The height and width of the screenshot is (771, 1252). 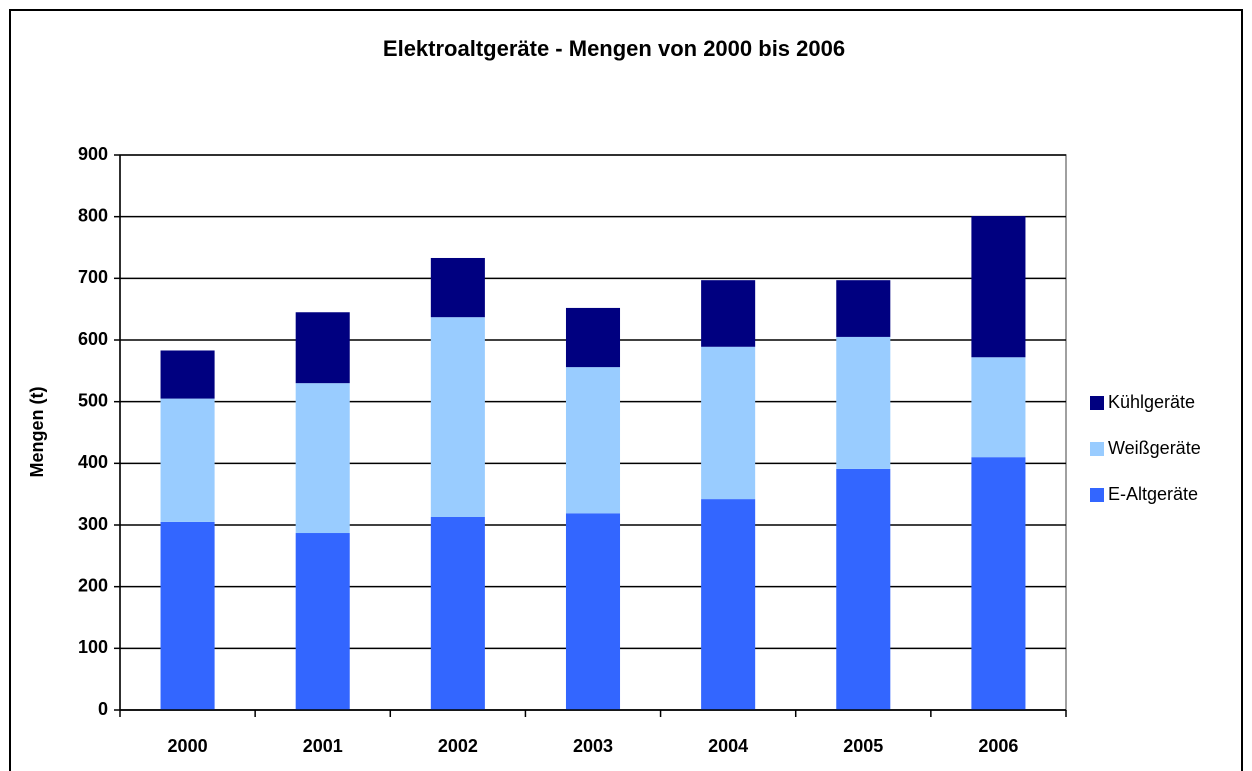 I want to click on legend-label: Weißgeräte, so click(x=1154, y=448).